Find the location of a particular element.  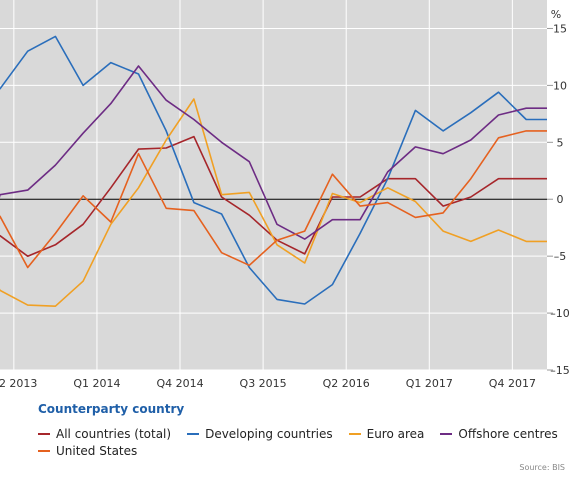

y-tick-label: –15 is located at coordinates (560, 370).